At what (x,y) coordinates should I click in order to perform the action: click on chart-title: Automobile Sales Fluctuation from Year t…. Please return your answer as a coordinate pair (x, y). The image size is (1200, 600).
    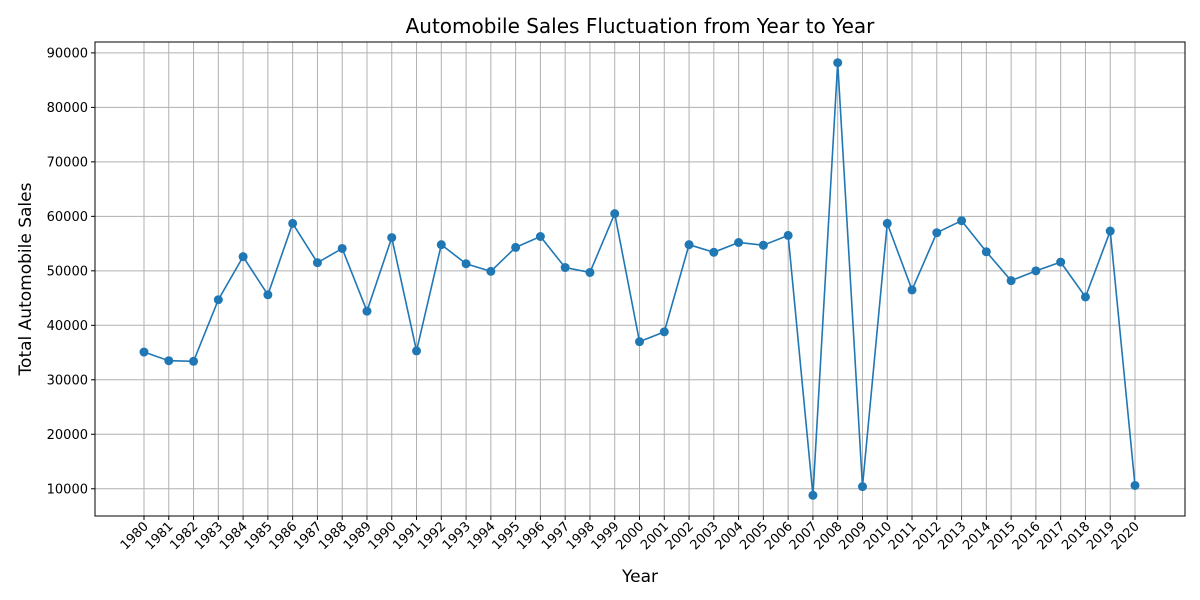
    Looking at the image, I should click on (641, 26).